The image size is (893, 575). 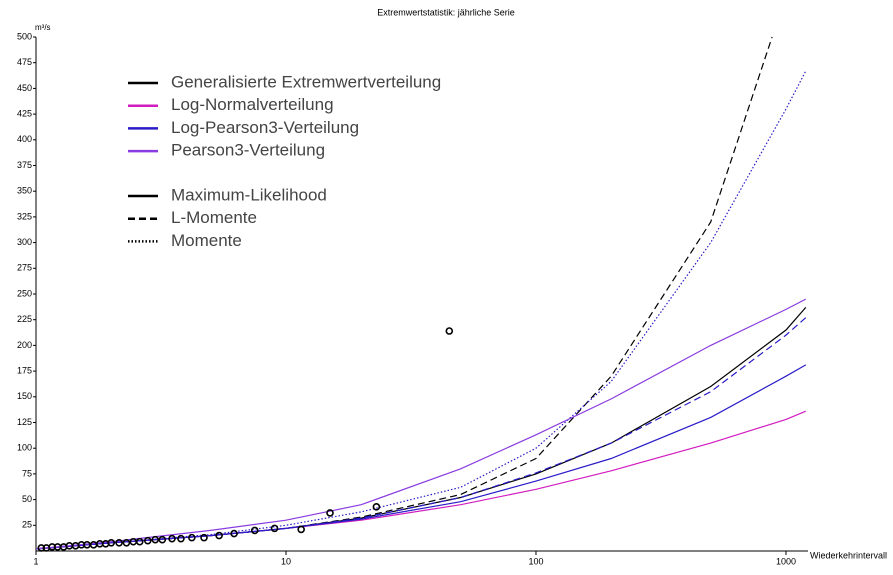 What do you see at coordinates (27, 499) in the screenshot?
I see `y-tick-label: 50` at bounding box center [27, 499].